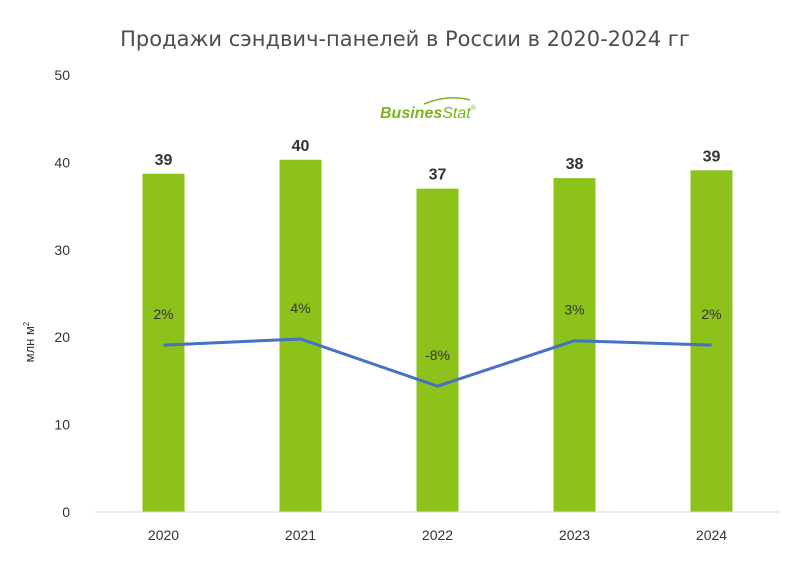 The height and width of the screenshot is (564, 800). What do you see at coordinates (300, 535) in the screenshot?
I see `x-tick-label: 2021` at bounding box center [300, 535].